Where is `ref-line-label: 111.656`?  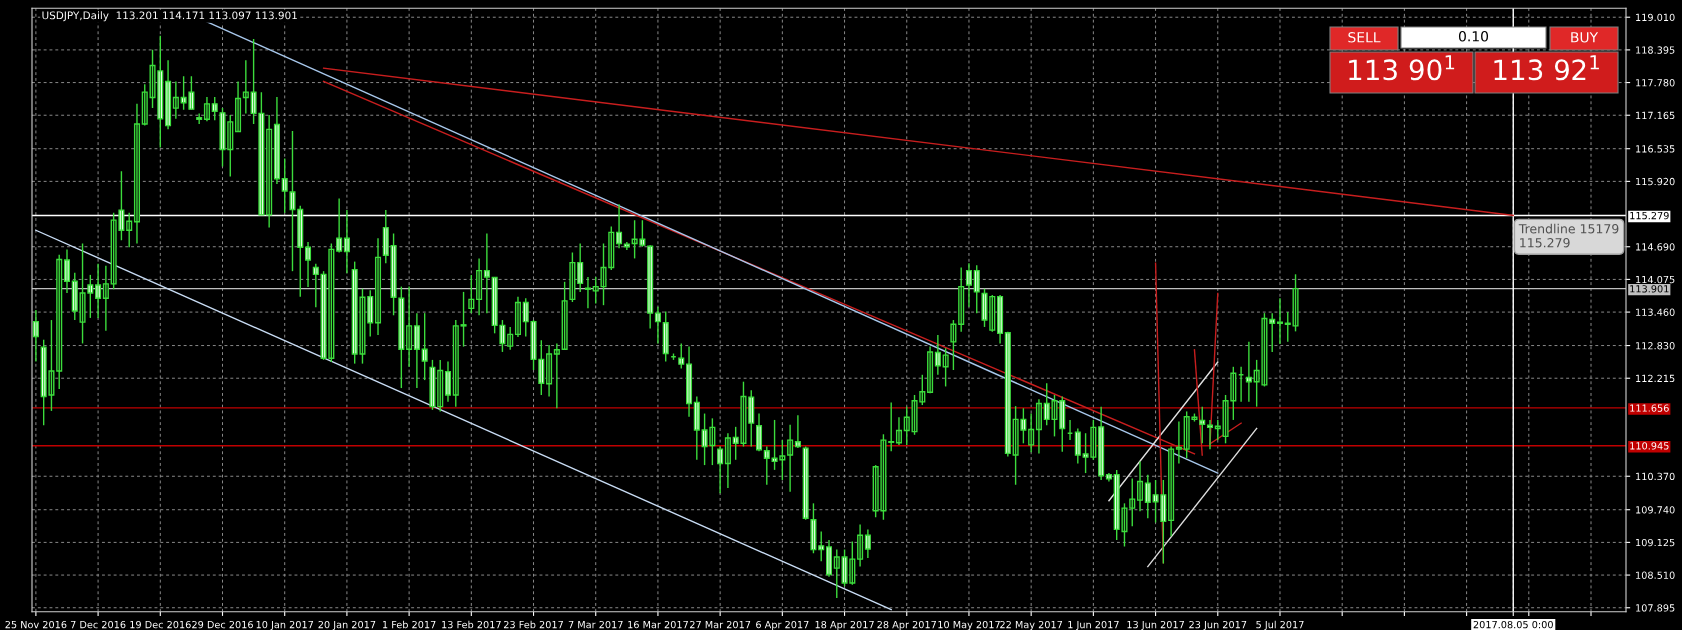
ref-line-label: 111.656 is located at coordinates (1649, 408).